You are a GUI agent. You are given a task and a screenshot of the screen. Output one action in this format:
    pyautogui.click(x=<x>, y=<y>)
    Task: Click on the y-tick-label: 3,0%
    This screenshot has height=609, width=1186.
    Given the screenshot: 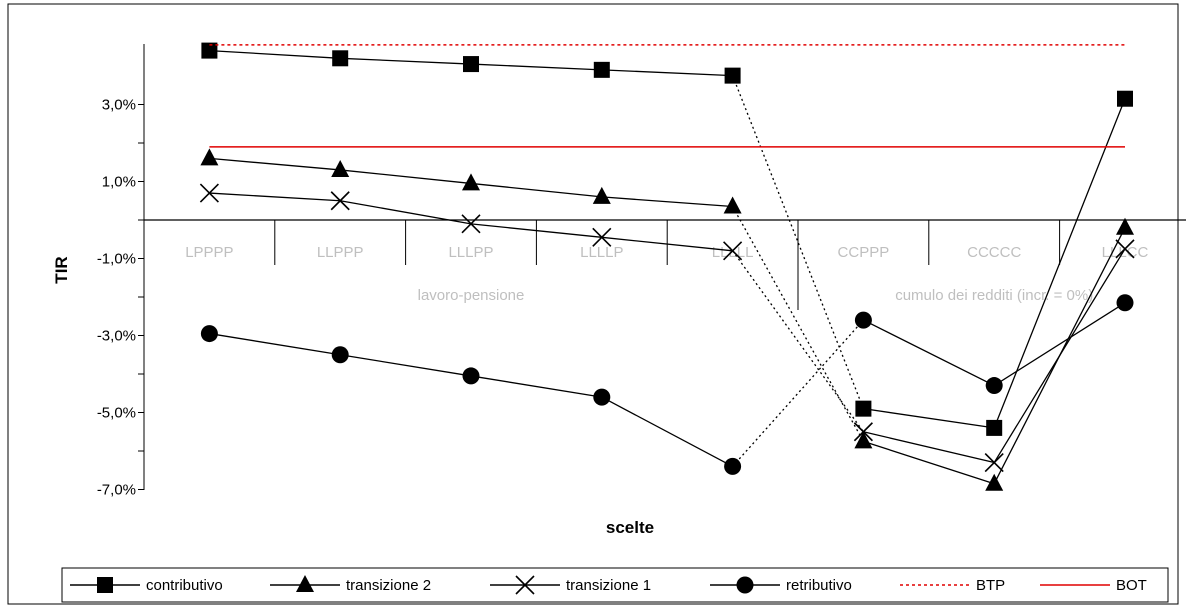 What is the action you would take?
    pyautogui.click(x=119, y=105)
    